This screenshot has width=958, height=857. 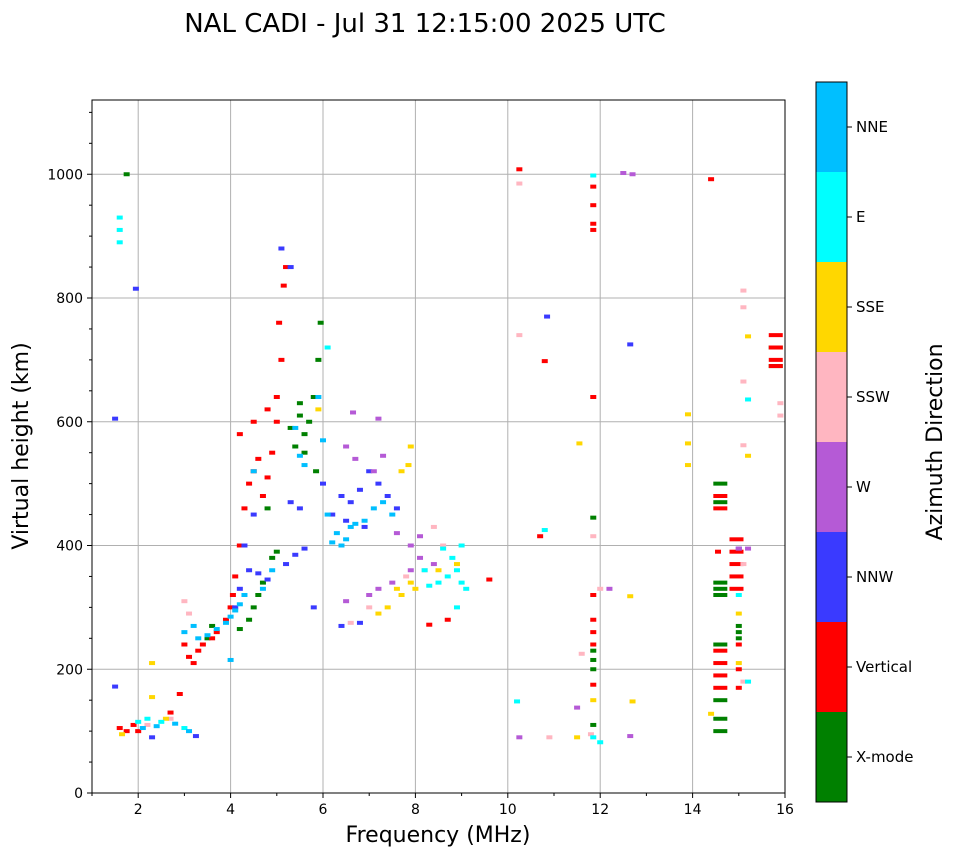 What do you see at coordinates (935, 441) in the screenshot?
I see `colorbar-label: Azimuth Direction` at bounding box center [935, 441].